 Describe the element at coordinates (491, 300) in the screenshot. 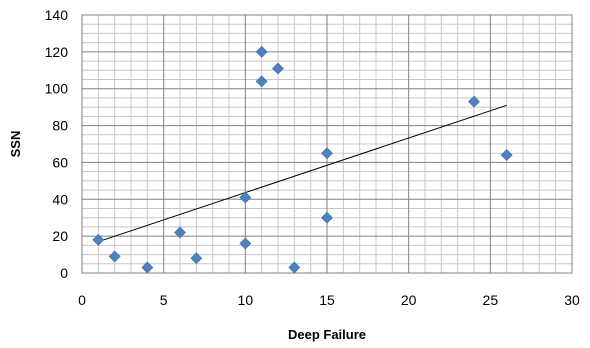

I see `x-tick-label: 25` at that location.